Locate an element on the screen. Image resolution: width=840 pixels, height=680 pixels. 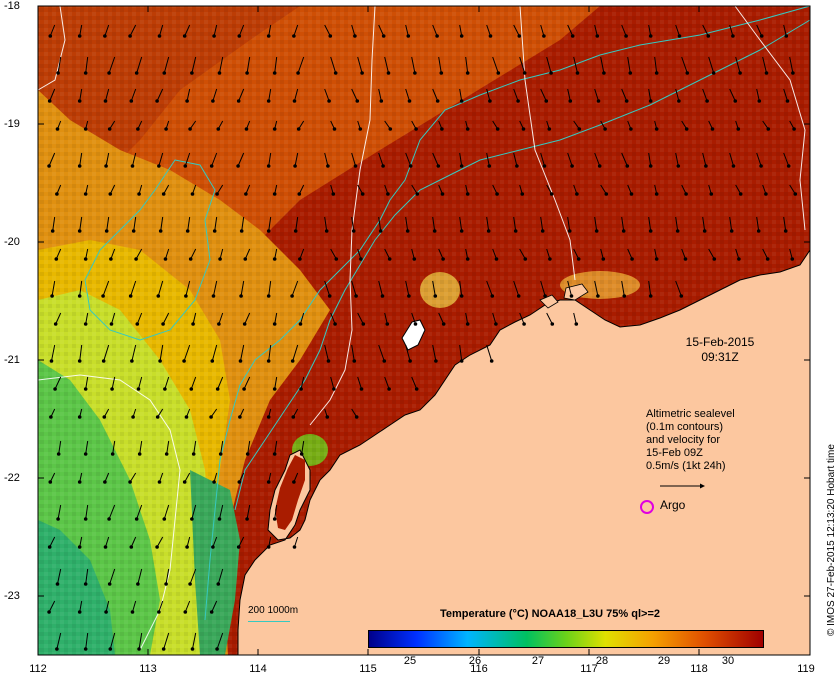
lon-tick-label: 118 is located at coordinates (699, 669).